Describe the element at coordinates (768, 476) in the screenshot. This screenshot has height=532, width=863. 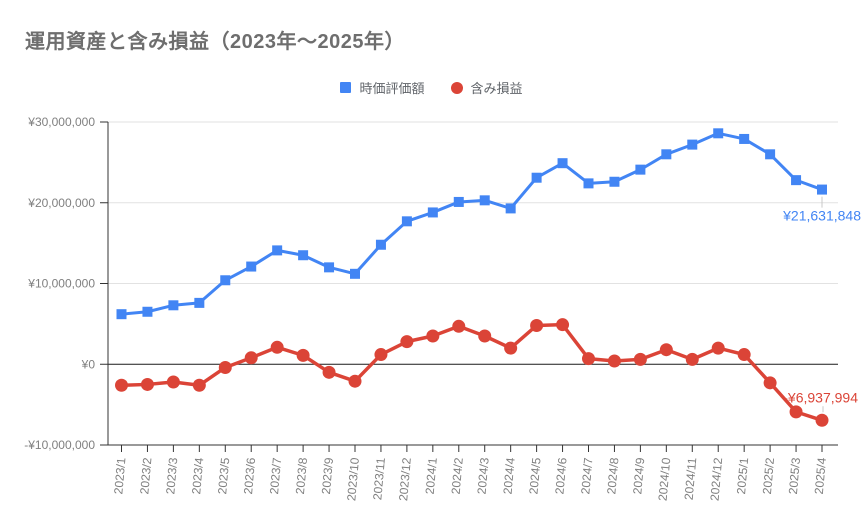
I see `x-tick-label: 2025/2` at that location.